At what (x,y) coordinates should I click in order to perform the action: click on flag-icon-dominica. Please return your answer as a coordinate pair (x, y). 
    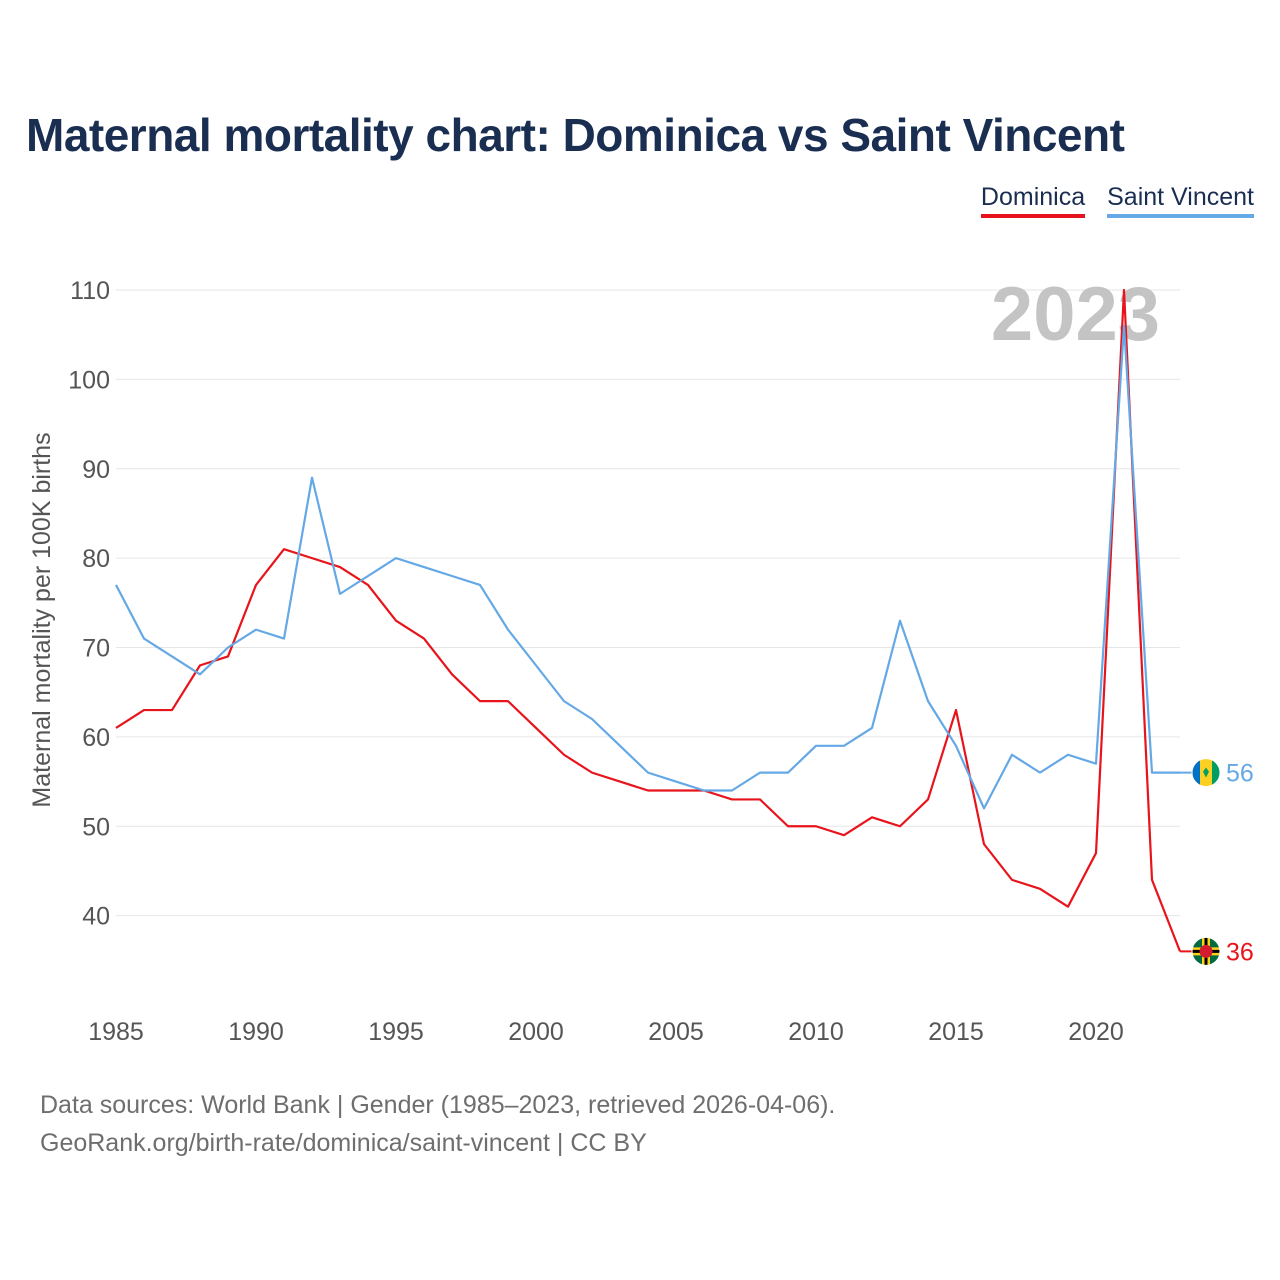
    Looking at the image, I should click on (1206, 951).